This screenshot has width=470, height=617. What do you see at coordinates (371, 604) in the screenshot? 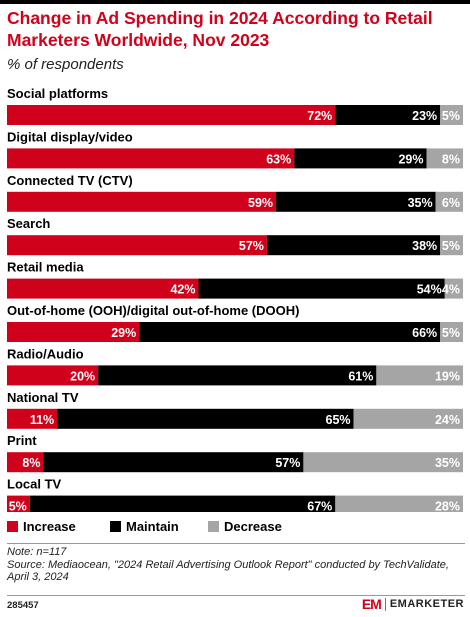
I see `em-logo-icon: EM` at bounding box center [371, 604].